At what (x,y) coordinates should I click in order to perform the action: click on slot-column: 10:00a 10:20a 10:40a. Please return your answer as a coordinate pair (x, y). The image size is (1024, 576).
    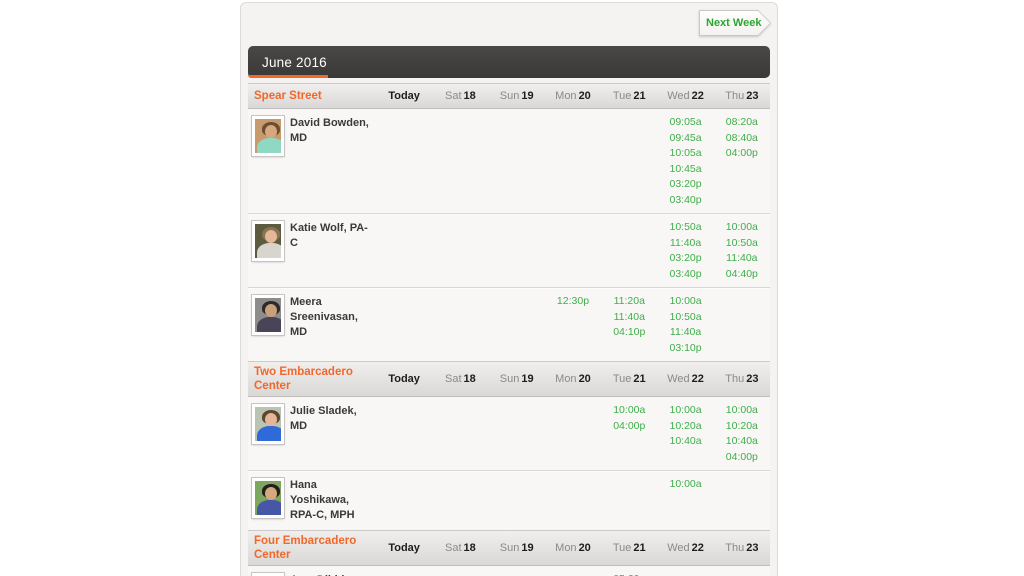
    Looking at the image, I should click on (685, 433).